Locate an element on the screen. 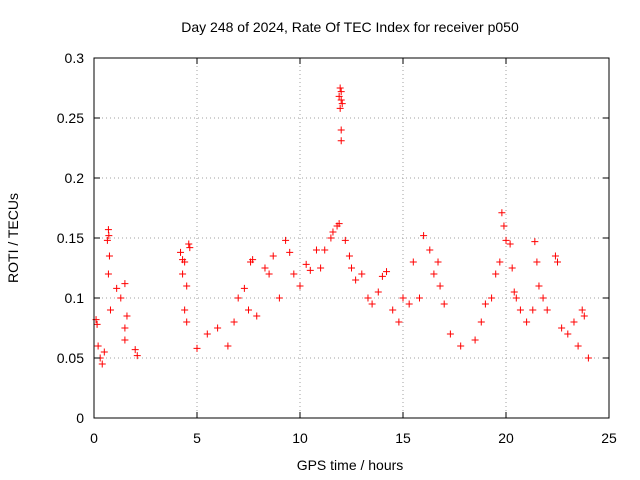 Image resolution: width=640 pixels, height=480 pixels. y-tick-label: 0.05 is located at coordinates (70, 358).